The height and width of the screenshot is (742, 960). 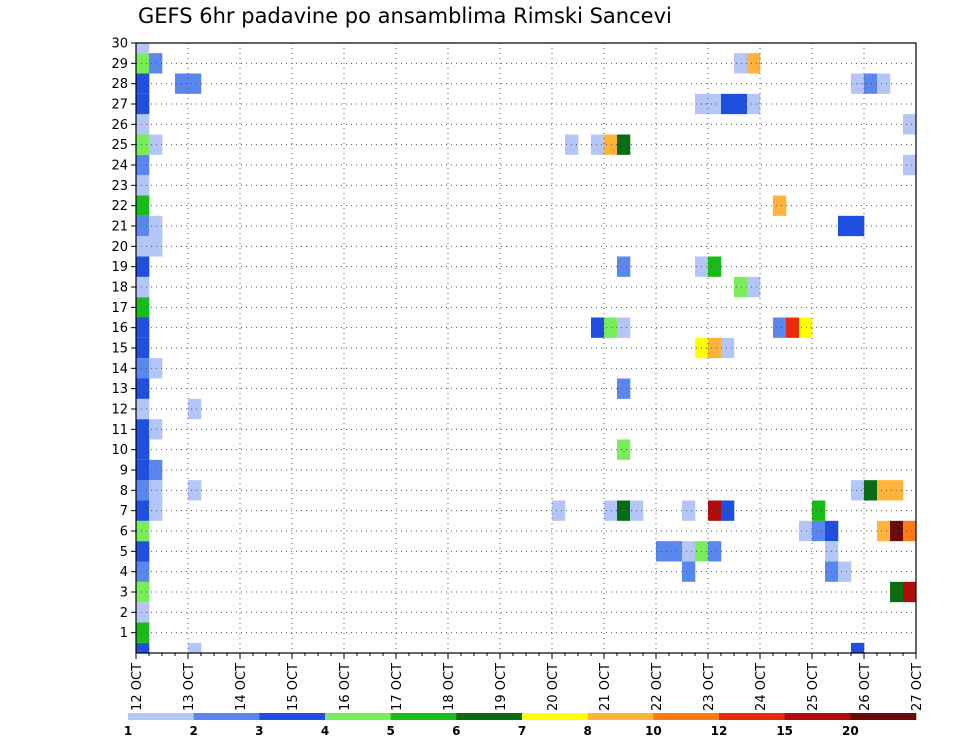 What do you see at coordinates (119, 328) in the screenshot?
I see `y-tick-label: 16` at bounding box center [119, 328].